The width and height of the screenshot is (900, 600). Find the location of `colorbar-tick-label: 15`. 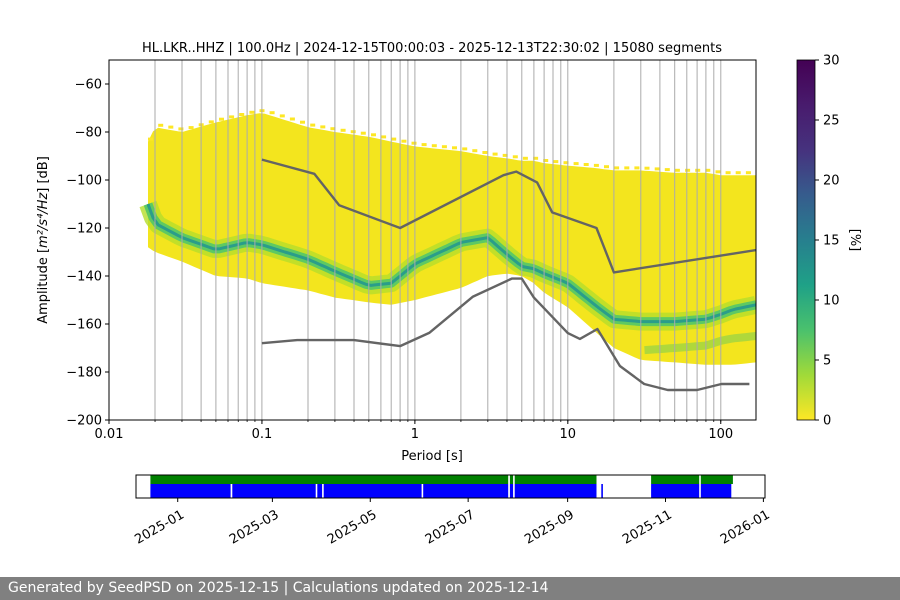

colorbar-tick-label: 15 is located at coordinates (831, 241).